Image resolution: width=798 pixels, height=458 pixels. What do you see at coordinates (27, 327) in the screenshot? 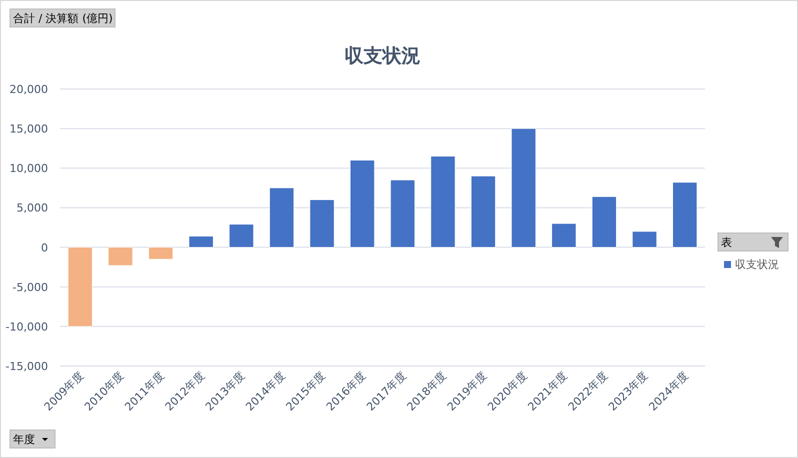
I see `y-tick-label: -10,000` at bounding box center [27, 327].